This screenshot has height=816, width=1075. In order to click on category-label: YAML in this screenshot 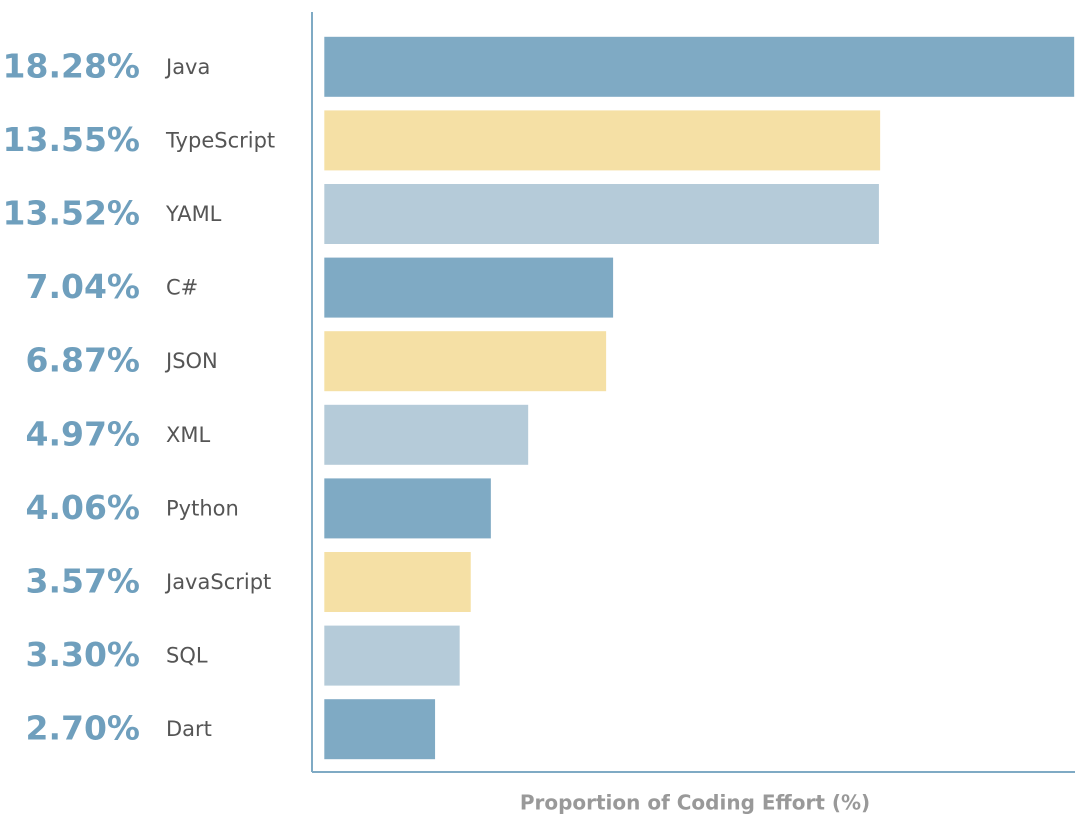, I will do `click(193, 214)`.